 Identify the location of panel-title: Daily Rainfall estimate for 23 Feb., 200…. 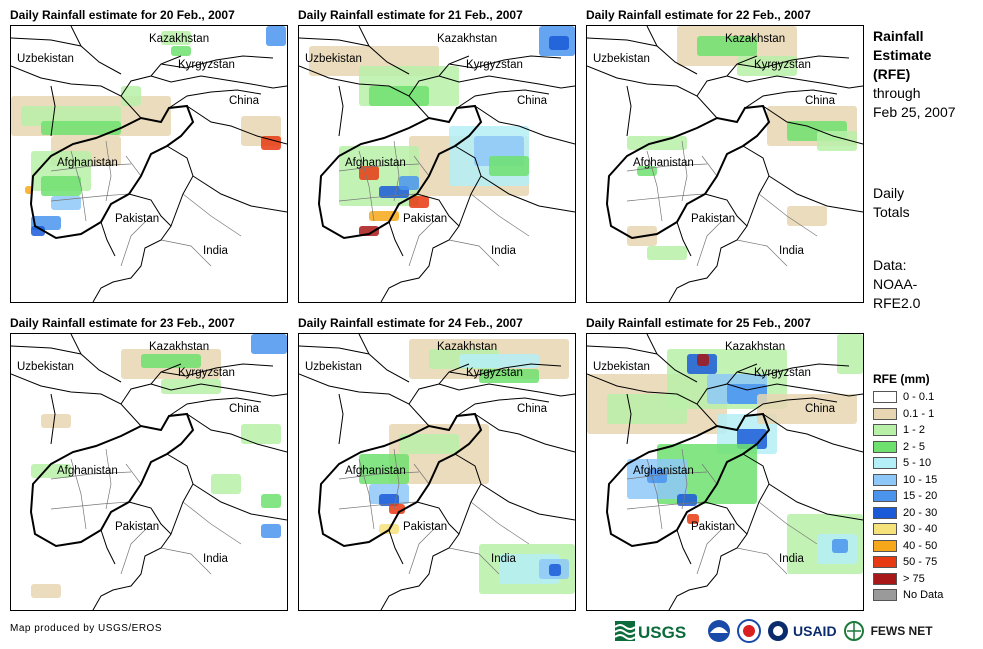
(122, 323).